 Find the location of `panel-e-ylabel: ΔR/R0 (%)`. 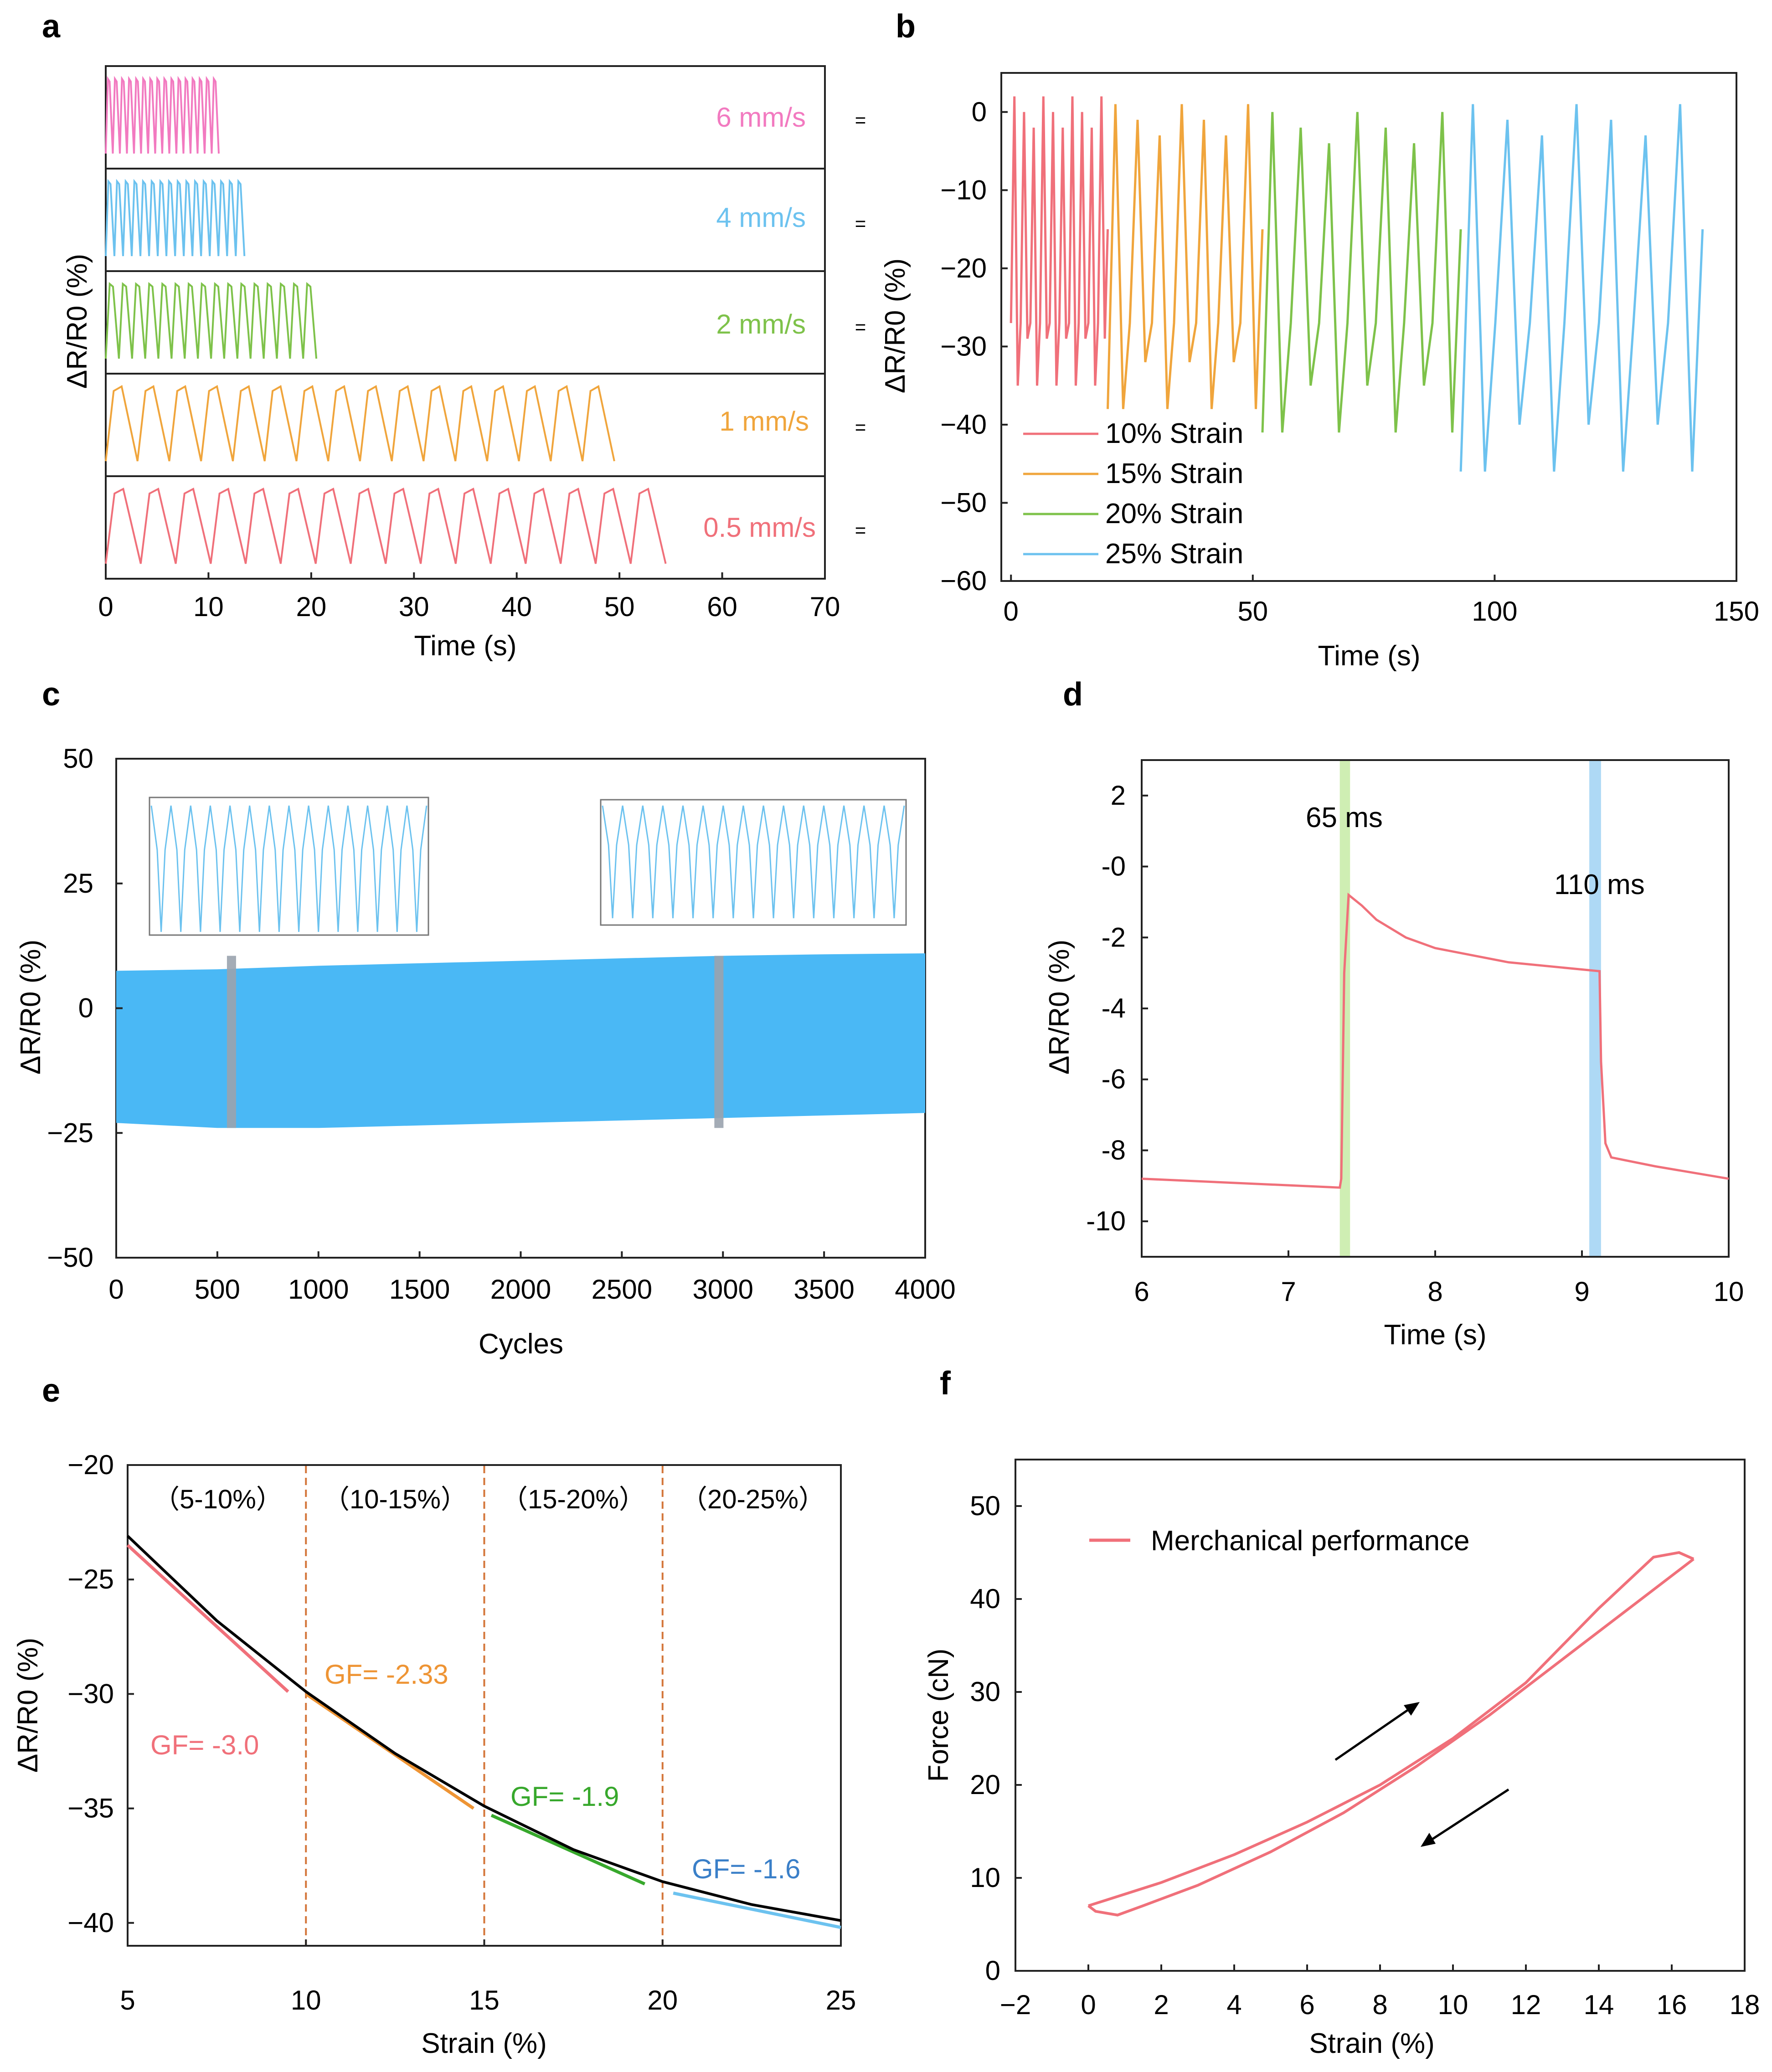

panel-e-ylabel: ΔR/R0 (%) is located at coordinates (28, 1705).